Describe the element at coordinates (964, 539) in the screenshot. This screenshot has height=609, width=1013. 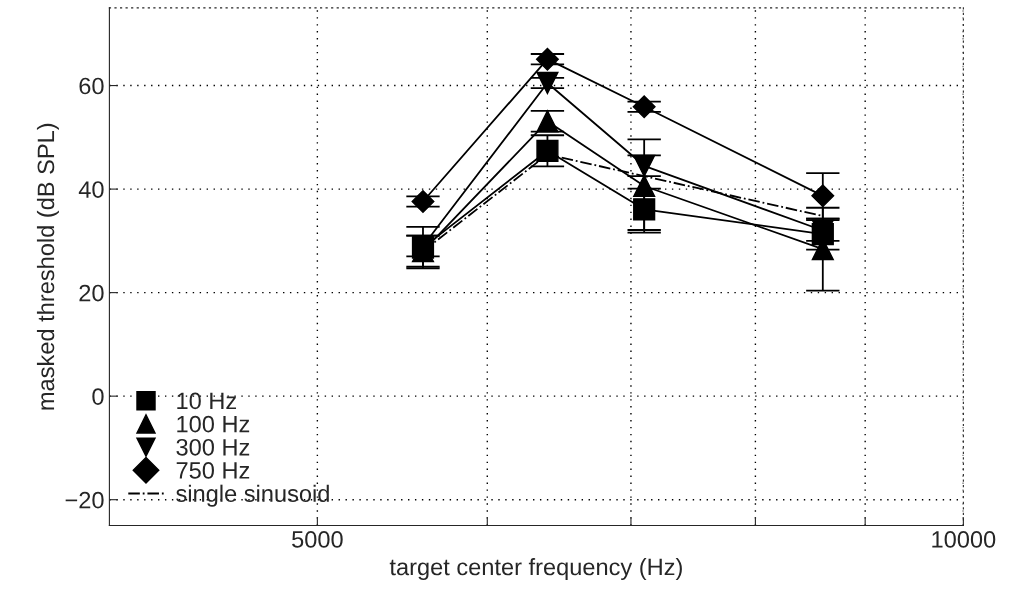
I see `x-tick-label: 10000` at that location.